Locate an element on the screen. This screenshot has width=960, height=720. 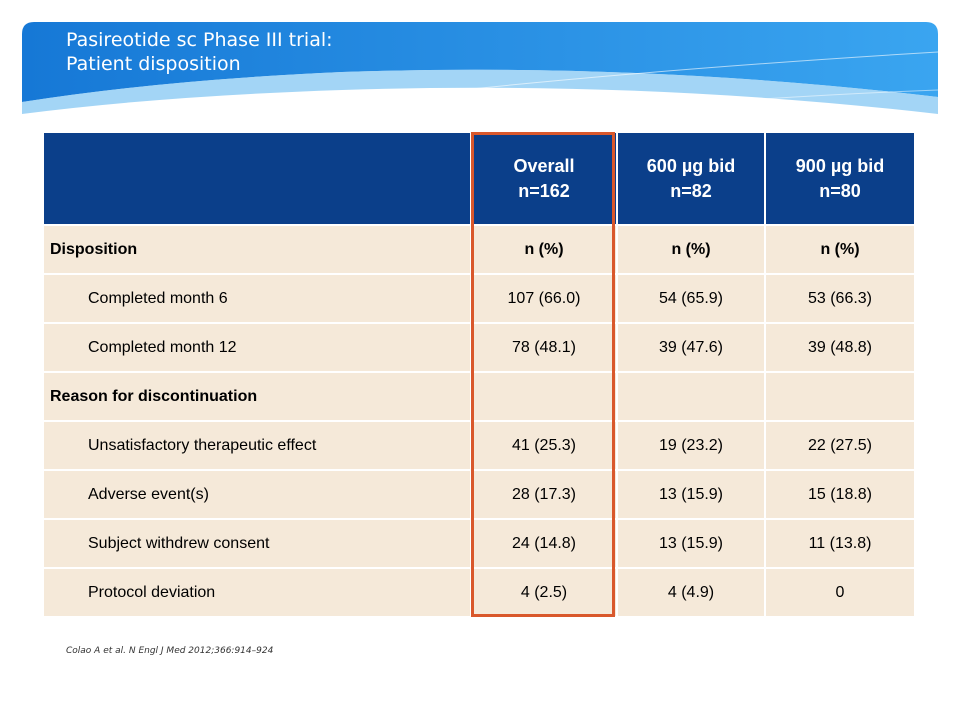
column-header-line: n=82 is located at coordinates (691, 190).